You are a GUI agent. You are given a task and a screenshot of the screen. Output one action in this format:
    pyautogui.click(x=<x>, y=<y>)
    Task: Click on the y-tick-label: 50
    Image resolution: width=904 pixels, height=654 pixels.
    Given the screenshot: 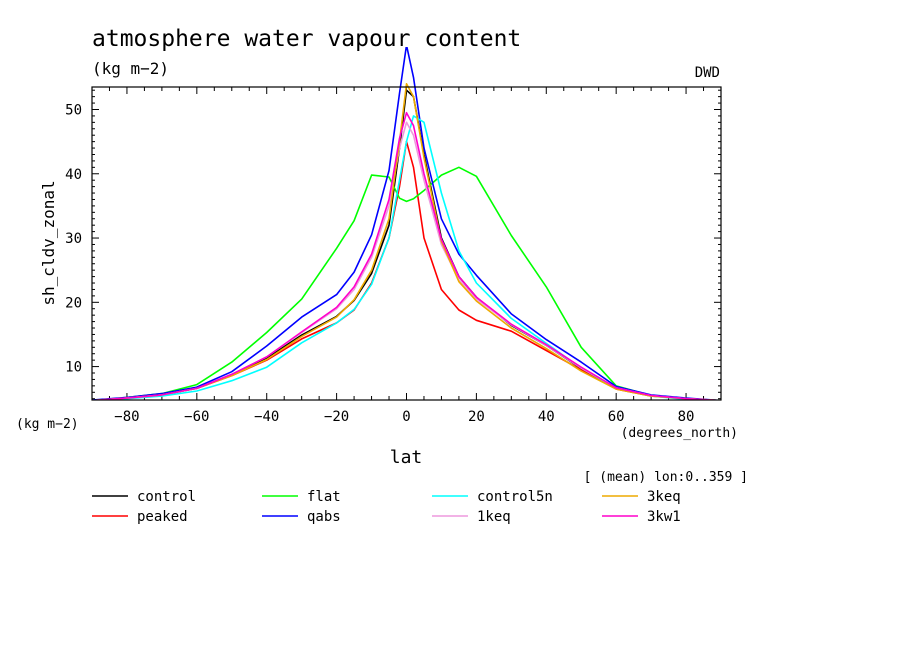 What is the action you would take?
    pyautogui.click(x=73, y=110)
    